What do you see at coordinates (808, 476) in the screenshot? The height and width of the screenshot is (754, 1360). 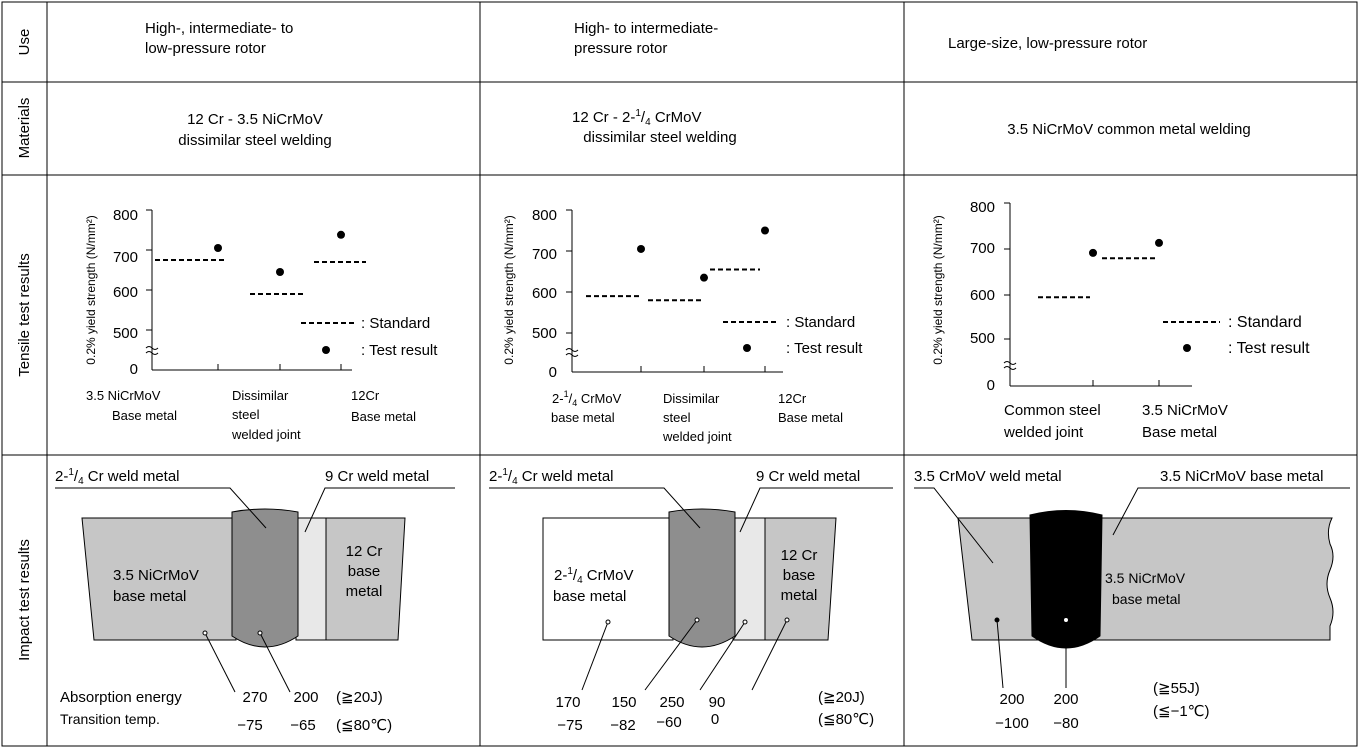 I see `impact2-label-right: 9 Cr weld metal` at bounding box center [808, 476].